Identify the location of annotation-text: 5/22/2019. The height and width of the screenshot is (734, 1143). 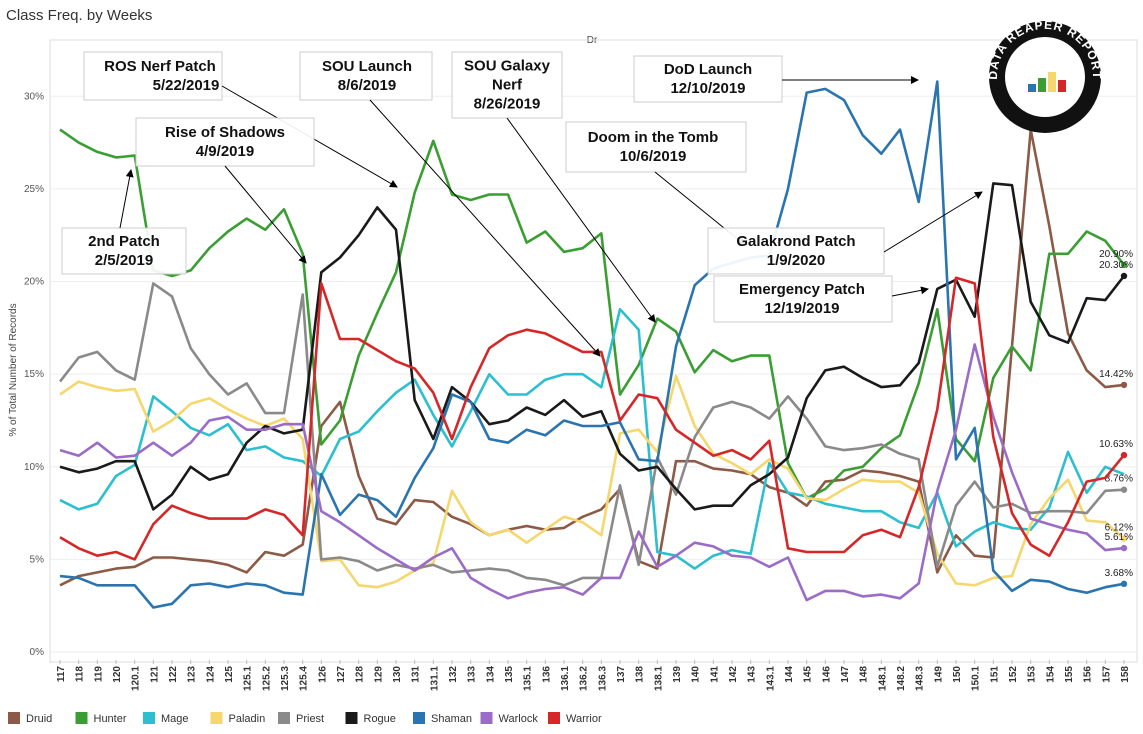
(186, 85).